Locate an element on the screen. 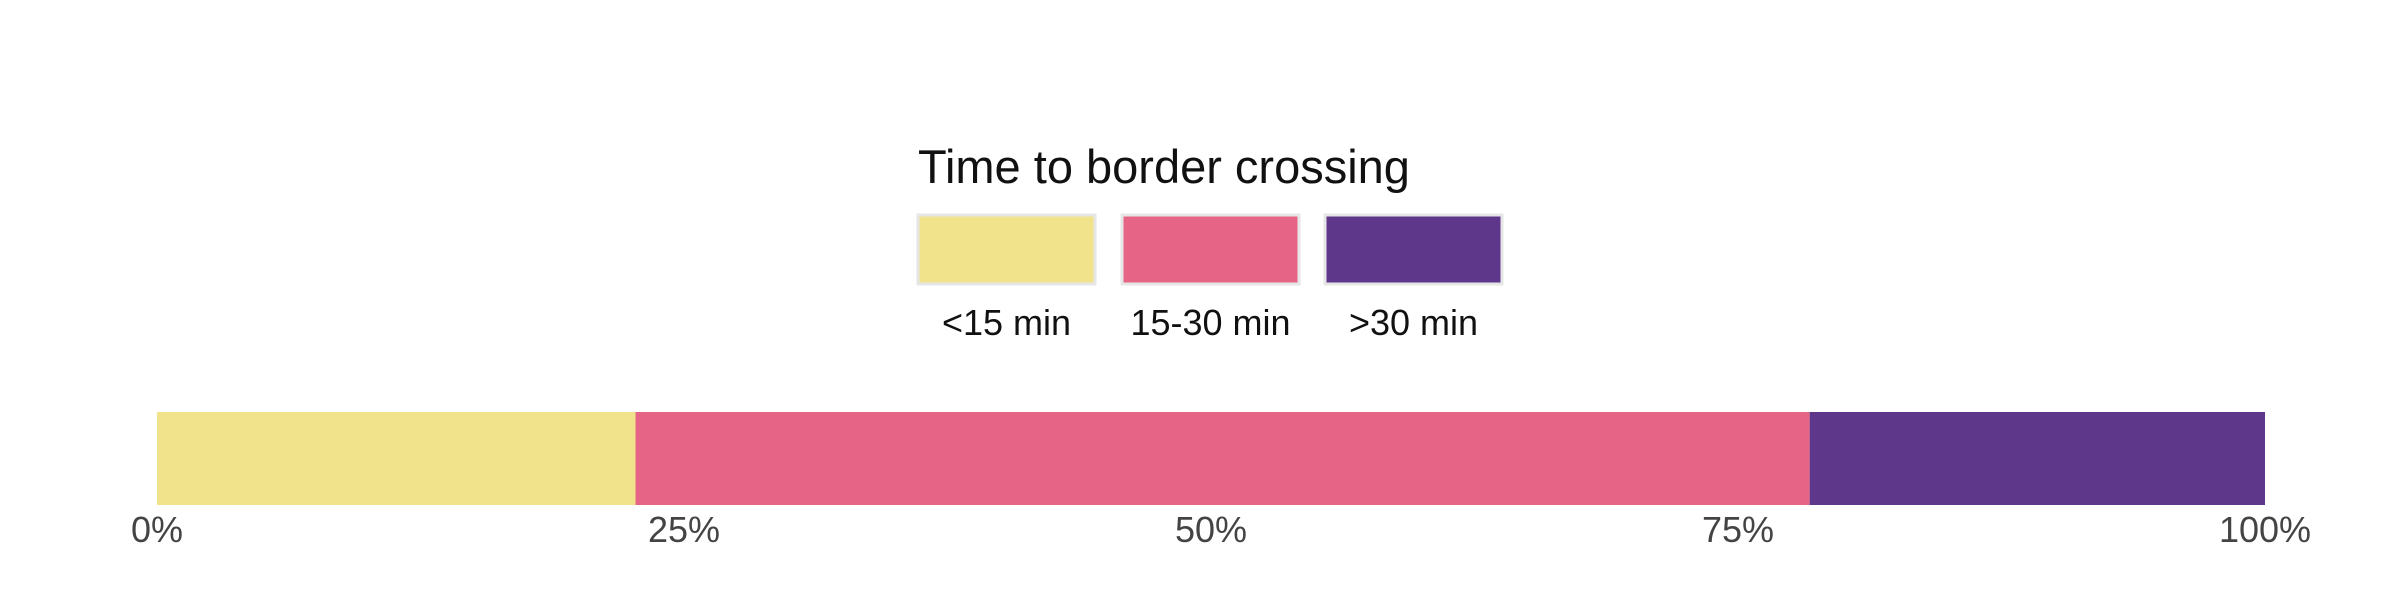  legend-title: Time to border crossing is located at coordinates (1164, 166).